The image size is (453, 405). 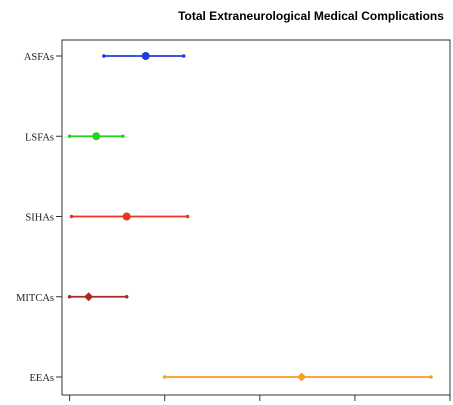 What do you see at coordinates (35, 298) in the screenshot?
I see `category-label-mitcas: MITCAs` at bounding box center [35, 298].